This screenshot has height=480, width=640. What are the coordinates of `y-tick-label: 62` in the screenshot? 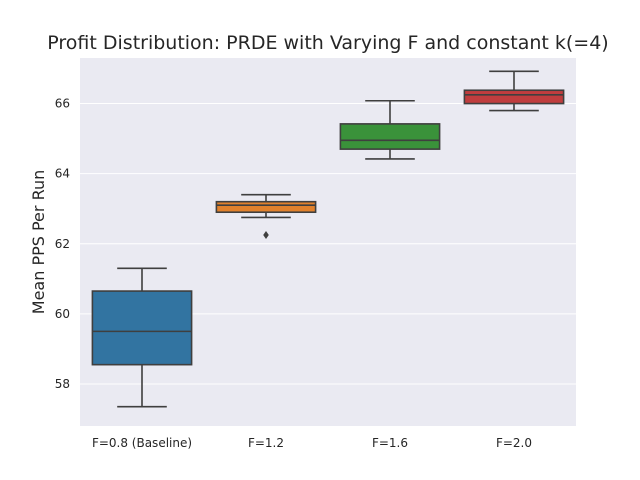 It's located at (62, 244).